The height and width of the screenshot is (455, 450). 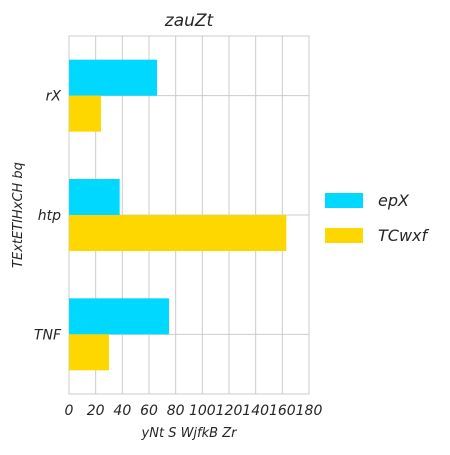 What do you see at coordinates (94, 197) in the screenshot?
I see `bar-epX-htp` at bounding box center [94, 197].